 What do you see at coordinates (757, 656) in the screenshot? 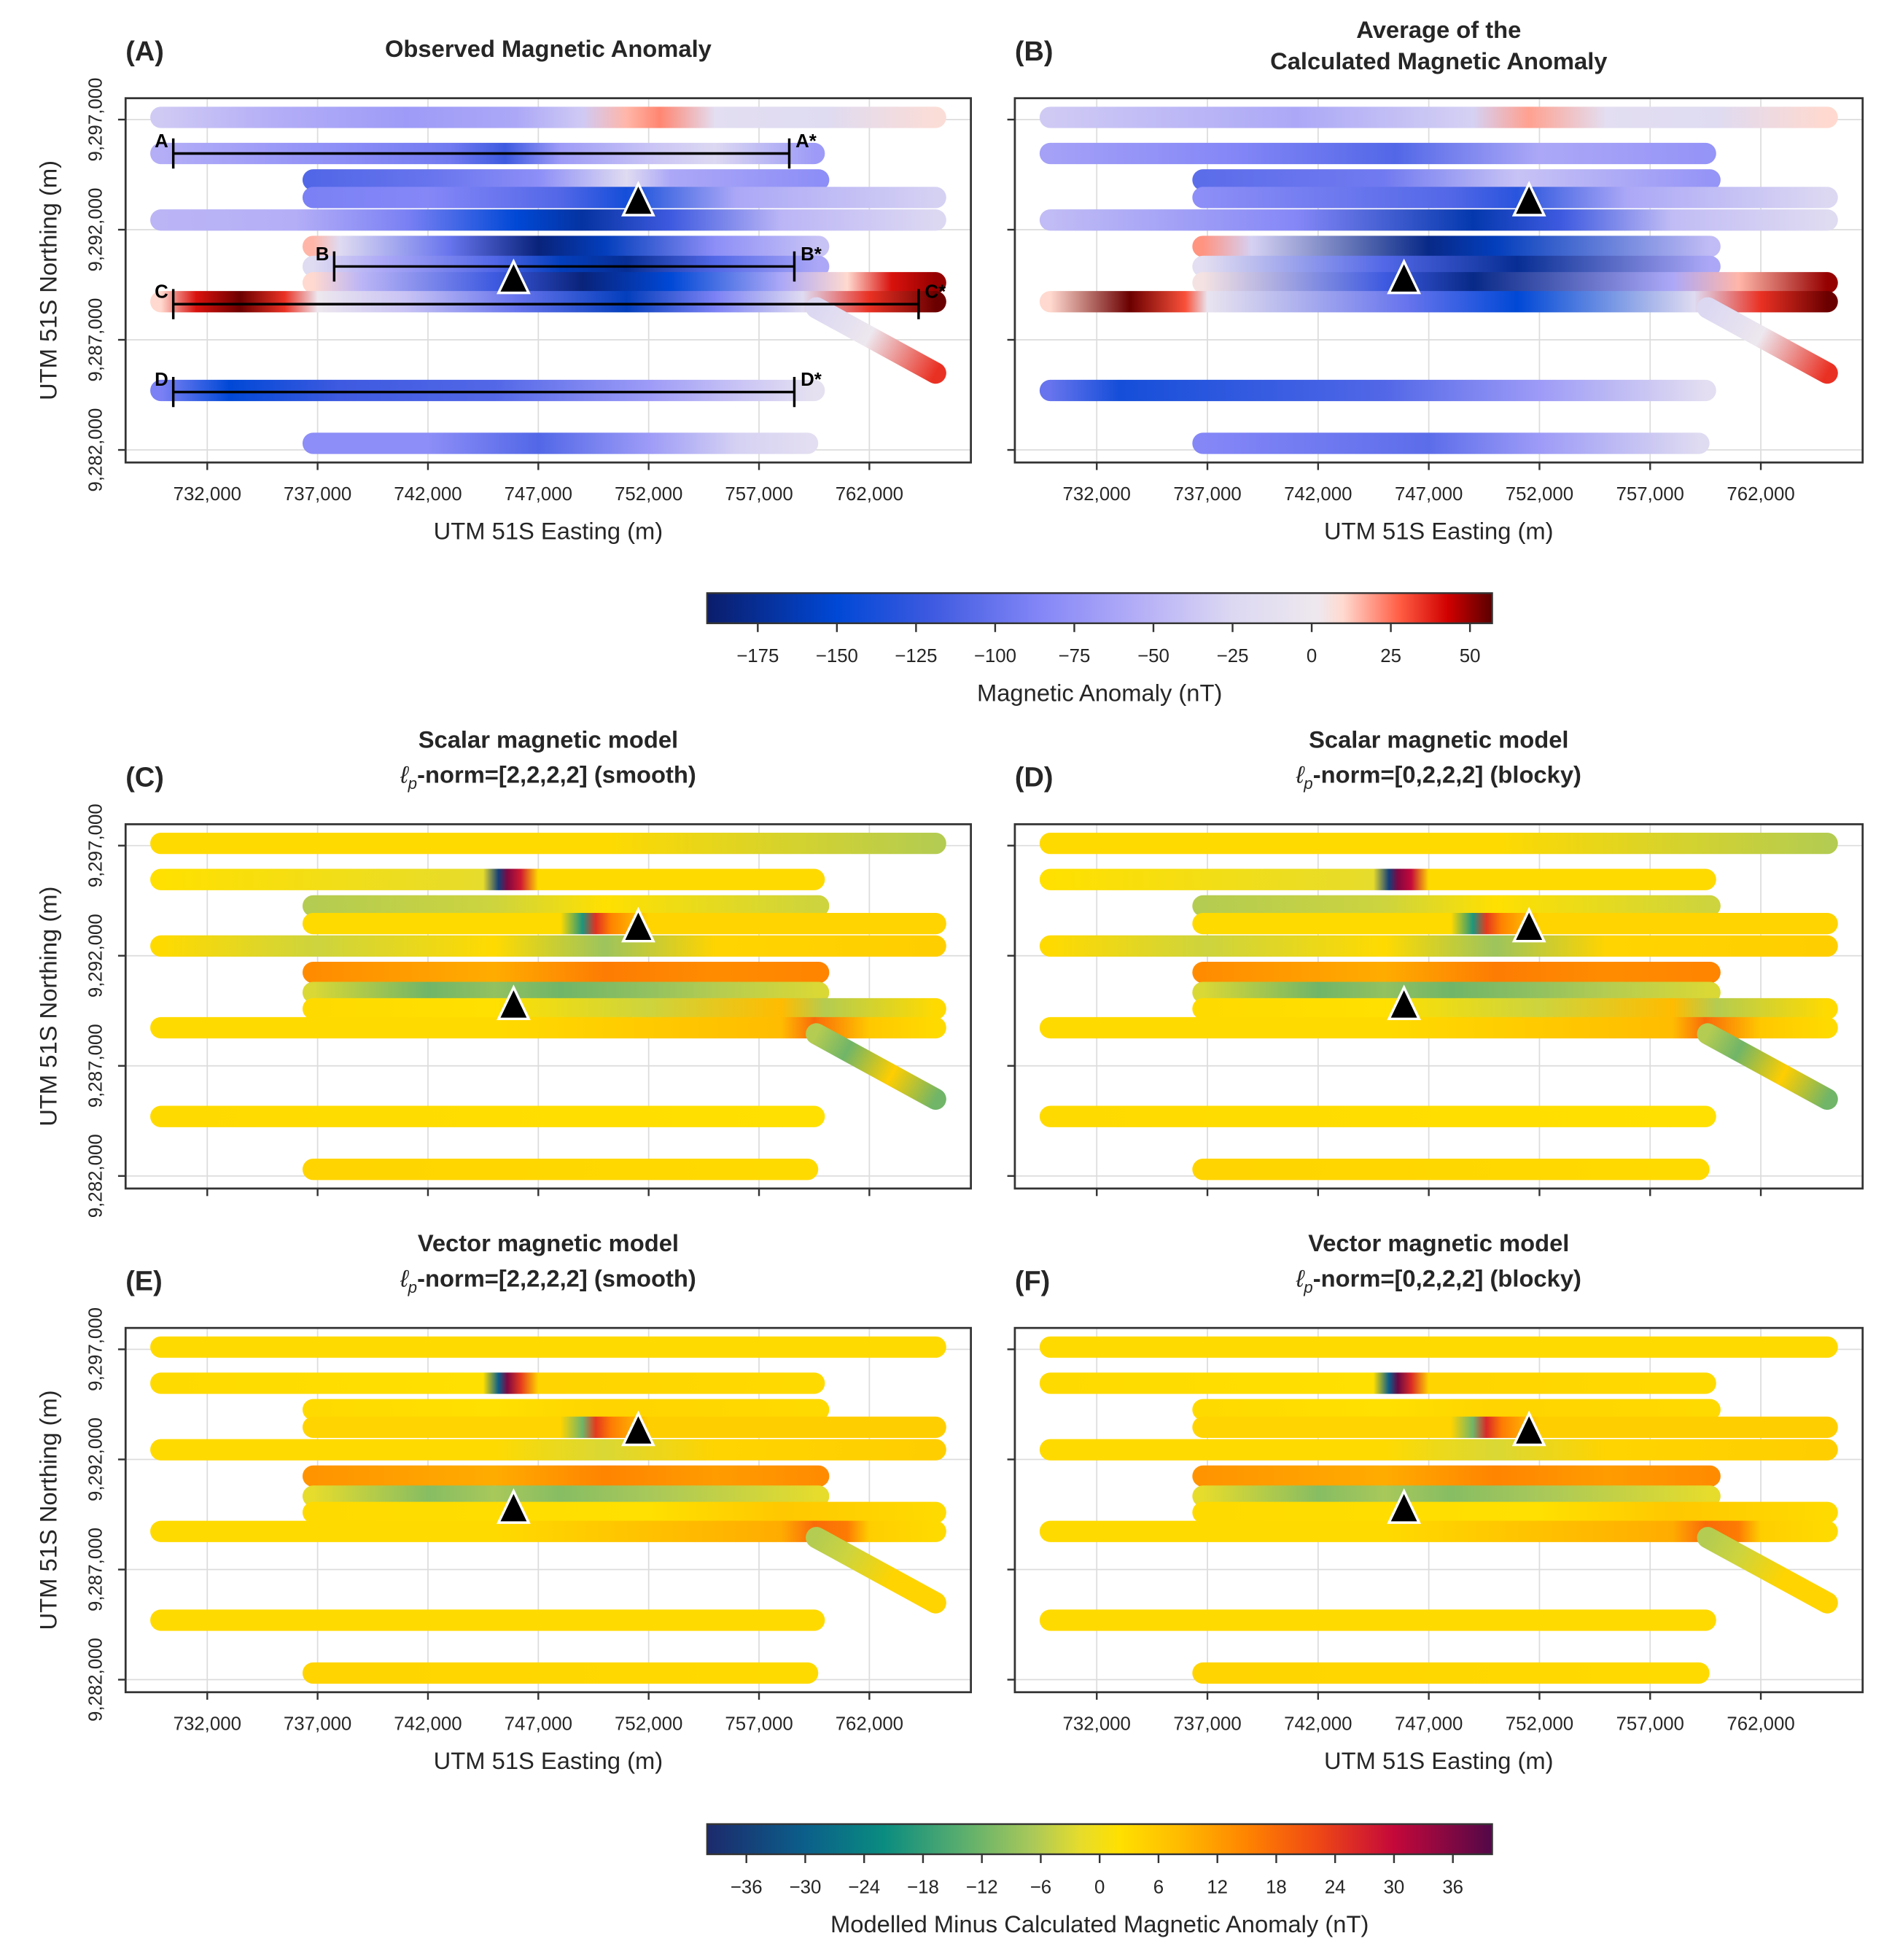
I see `colorbar-tick-label: −175` at bounding box center [757, 656].